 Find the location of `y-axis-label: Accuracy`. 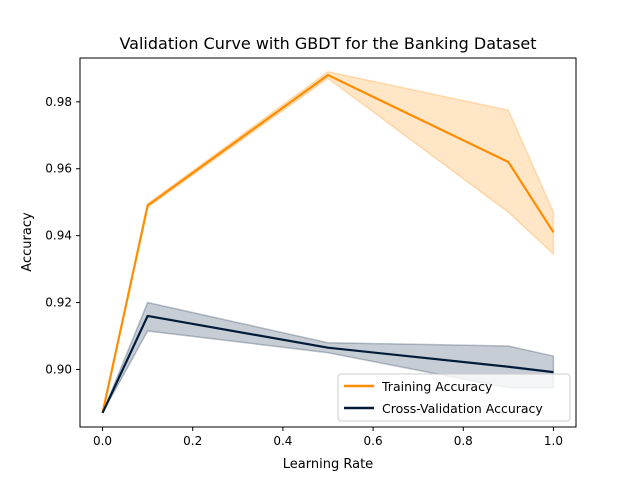

y-axis-label: Accuracy is located at coordinates (27, 242).